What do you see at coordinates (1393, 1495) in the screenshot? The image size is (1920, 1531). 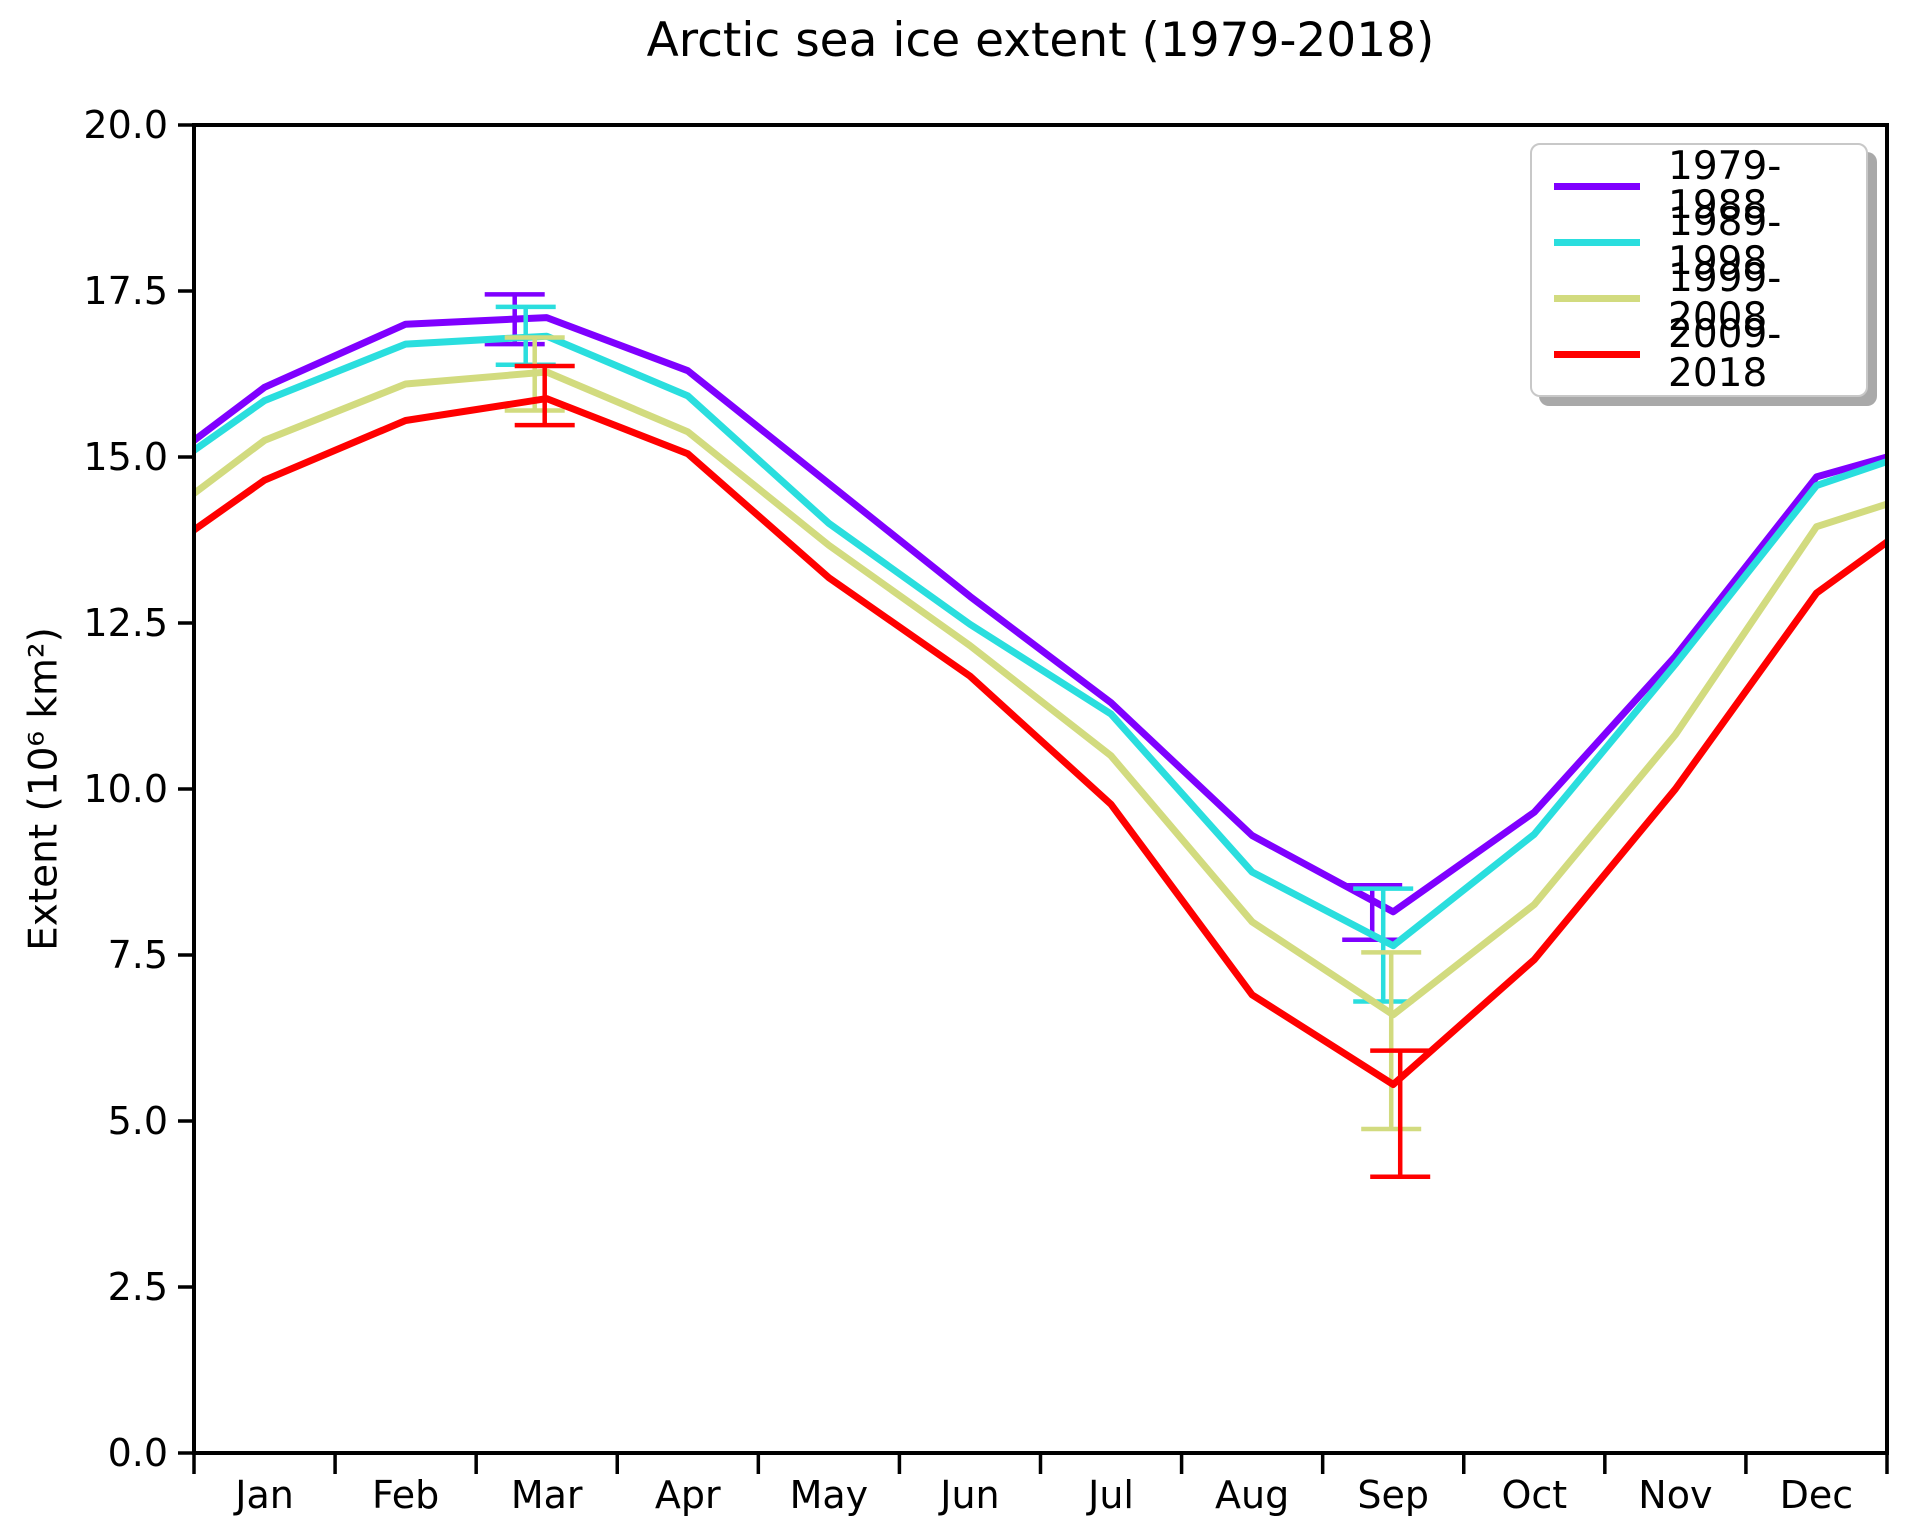 I see `x-tick-label: Sep` at bounding box center [1393, 1495].